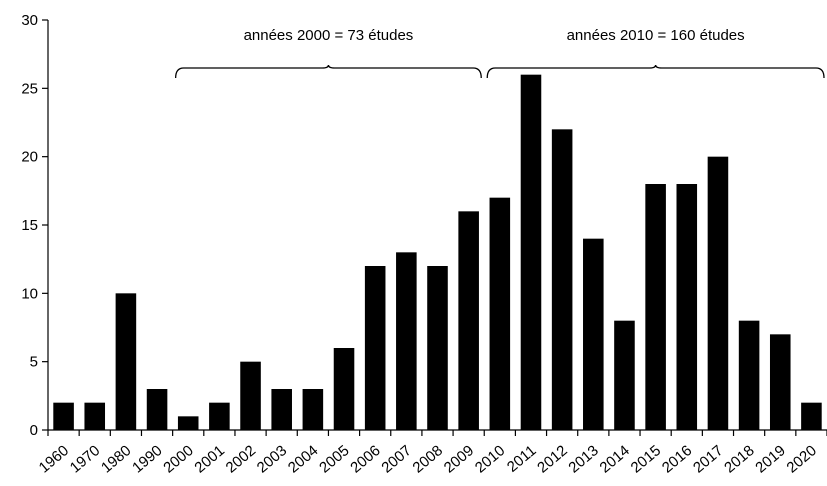 Image resolution: width=827 pixels, height=486 pixels. I want to click on bar-1980, so click(126, 361).